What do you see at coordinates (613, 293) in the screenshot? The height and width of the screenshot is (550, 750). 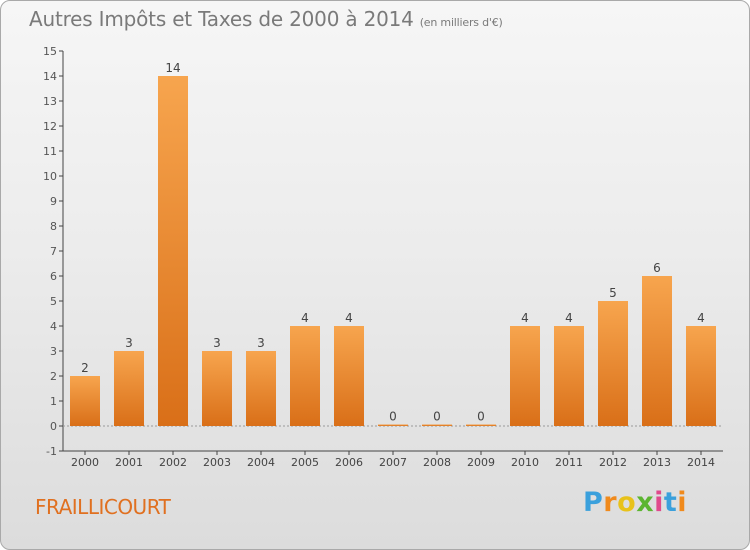 I see `data-label: 5` at bounding box center [613, 293].